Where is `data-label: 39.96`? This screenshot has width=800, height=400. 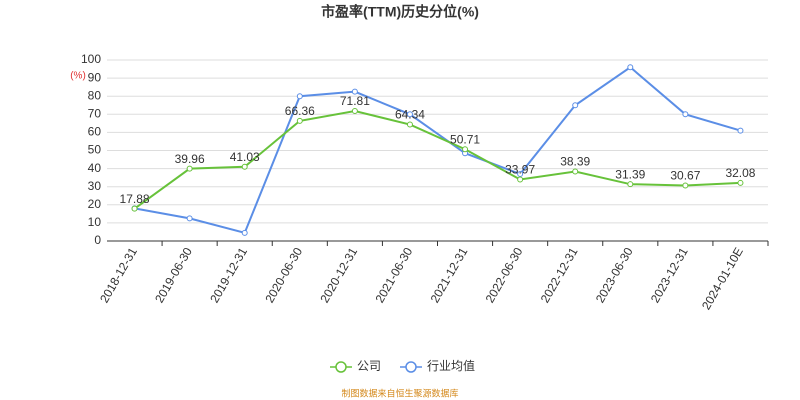
data-label: 39.96 is located at coordinates (190, 159).